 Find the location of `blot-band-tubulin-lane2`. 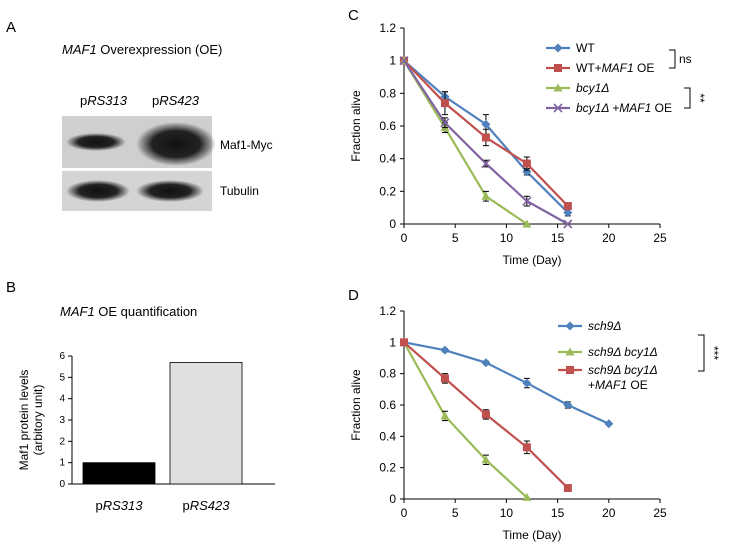

blot-band-tubulin-lane2 is located at coordinates (170, 191).